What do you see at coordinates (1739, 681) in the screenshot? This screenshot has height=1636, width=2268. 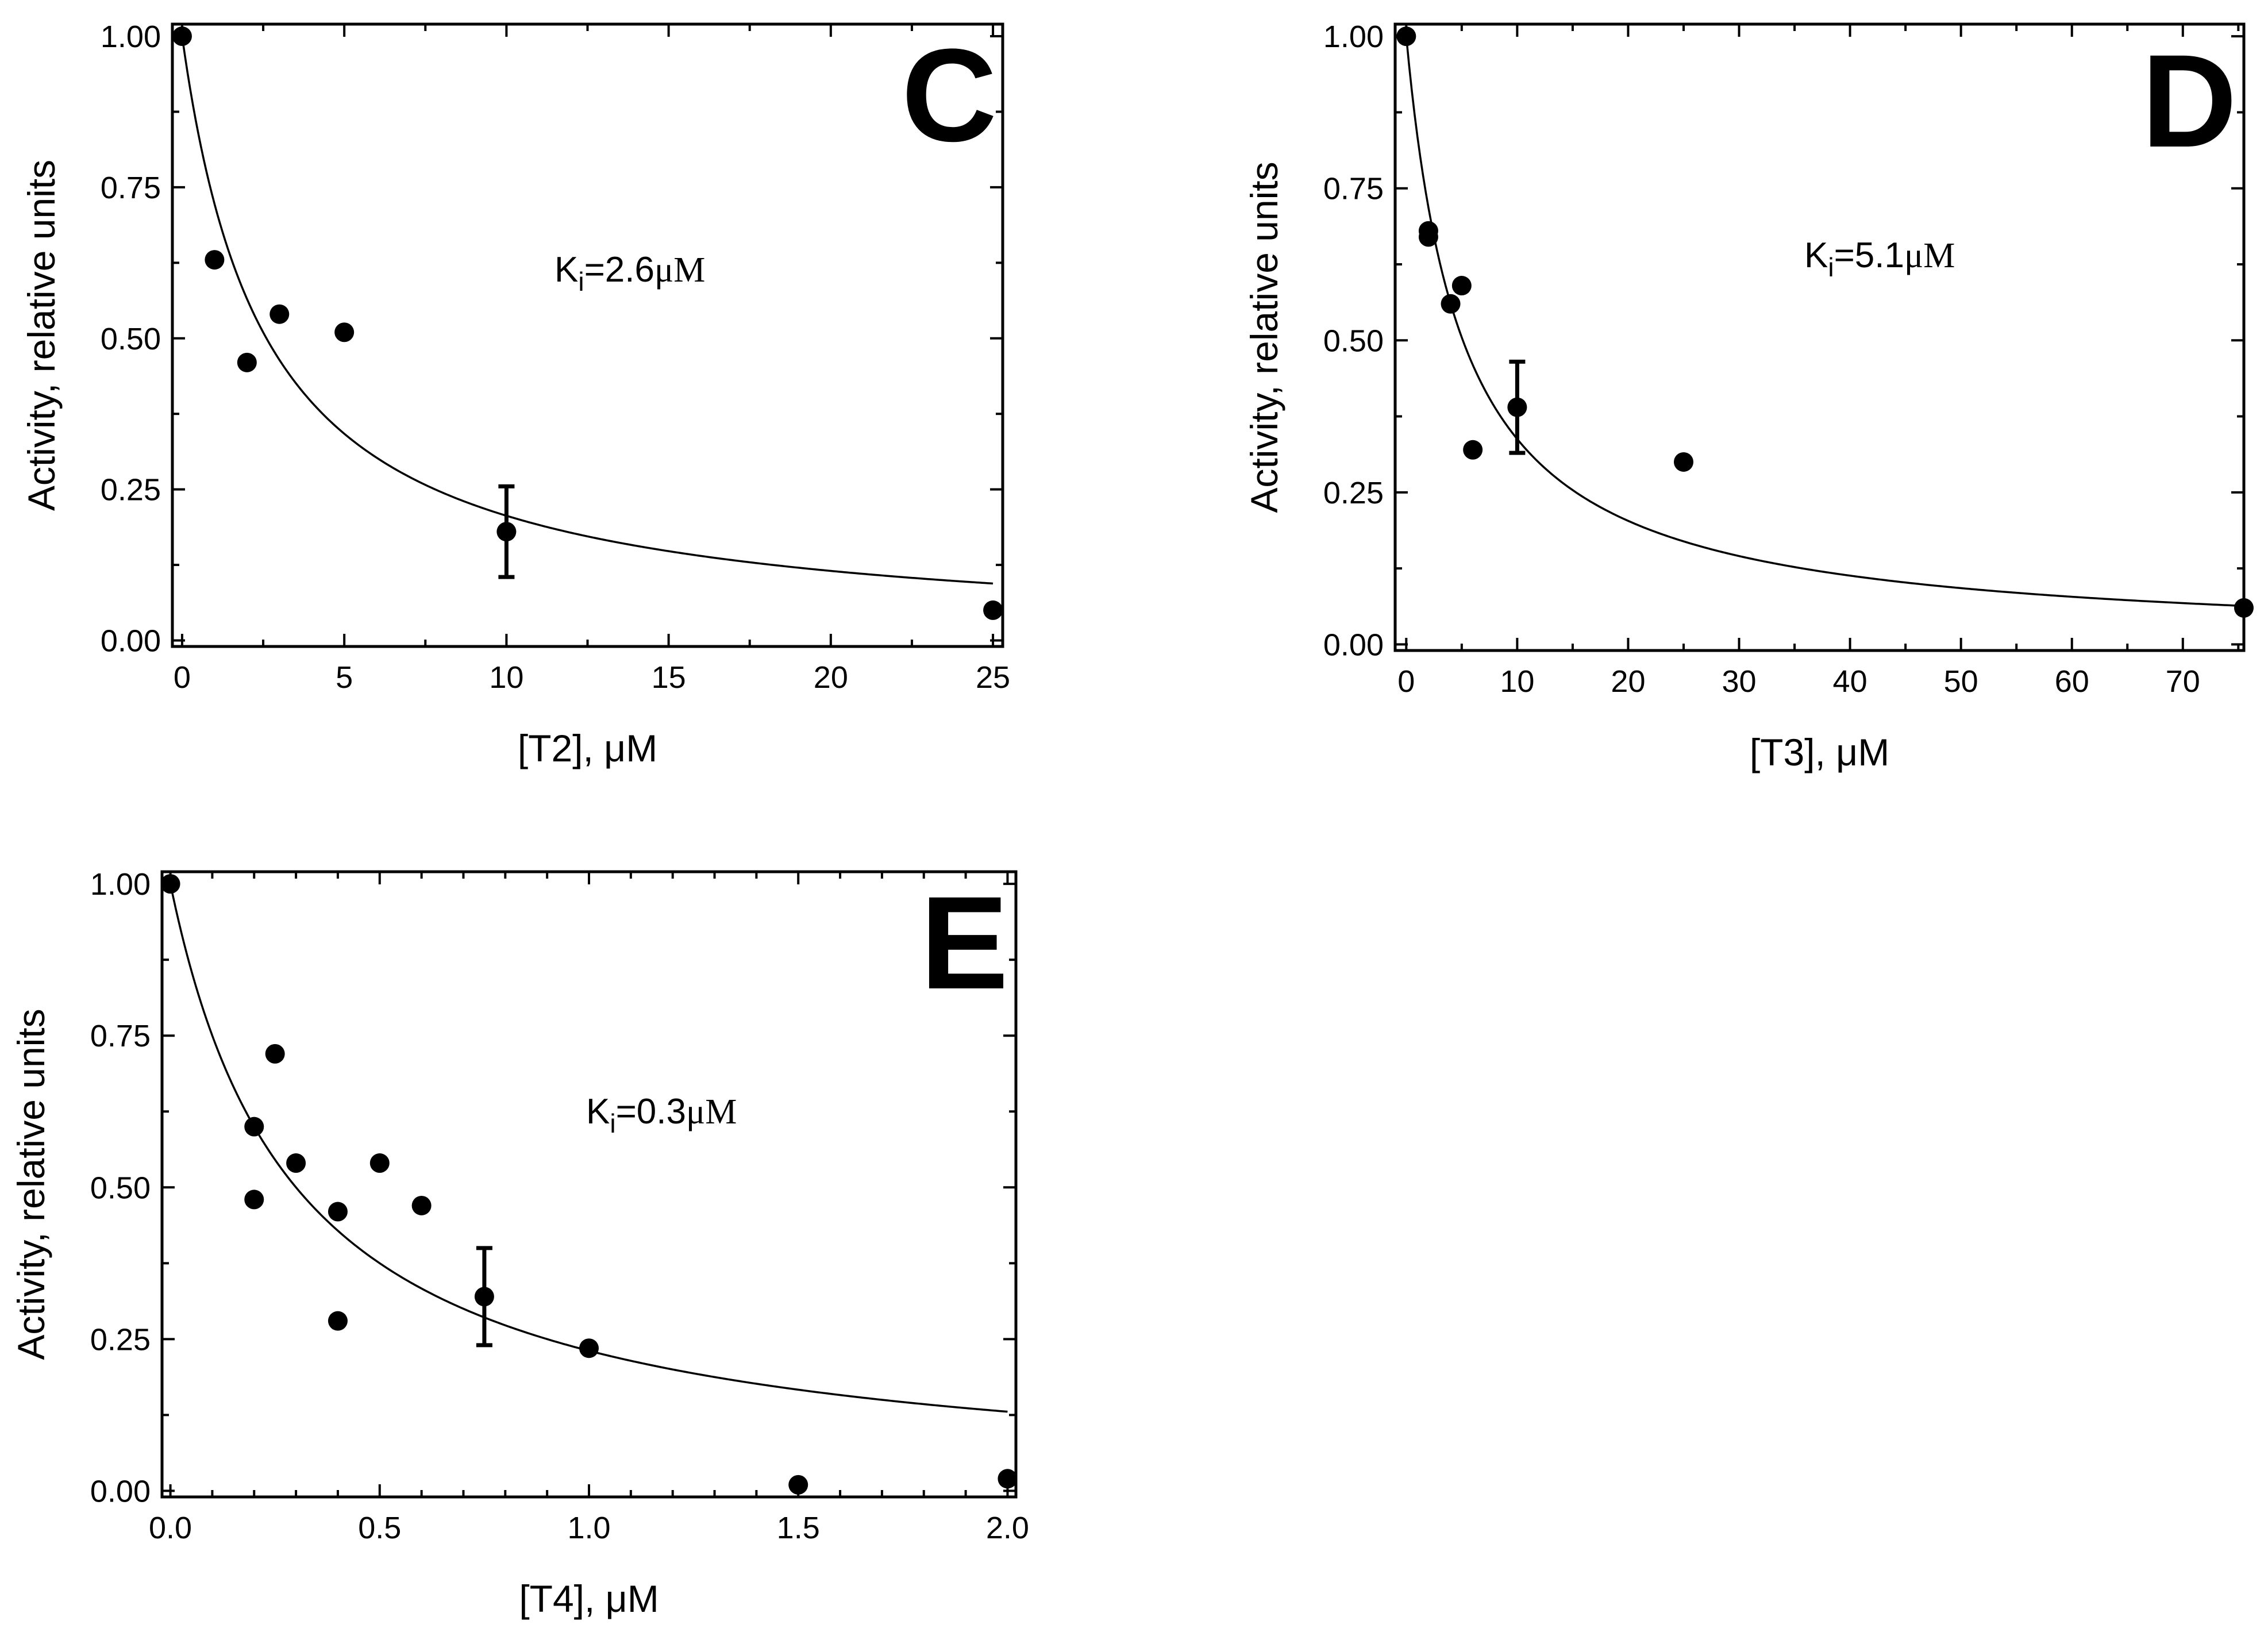 I see `x-tick-label: 30` at bounding box center [1739, 681].